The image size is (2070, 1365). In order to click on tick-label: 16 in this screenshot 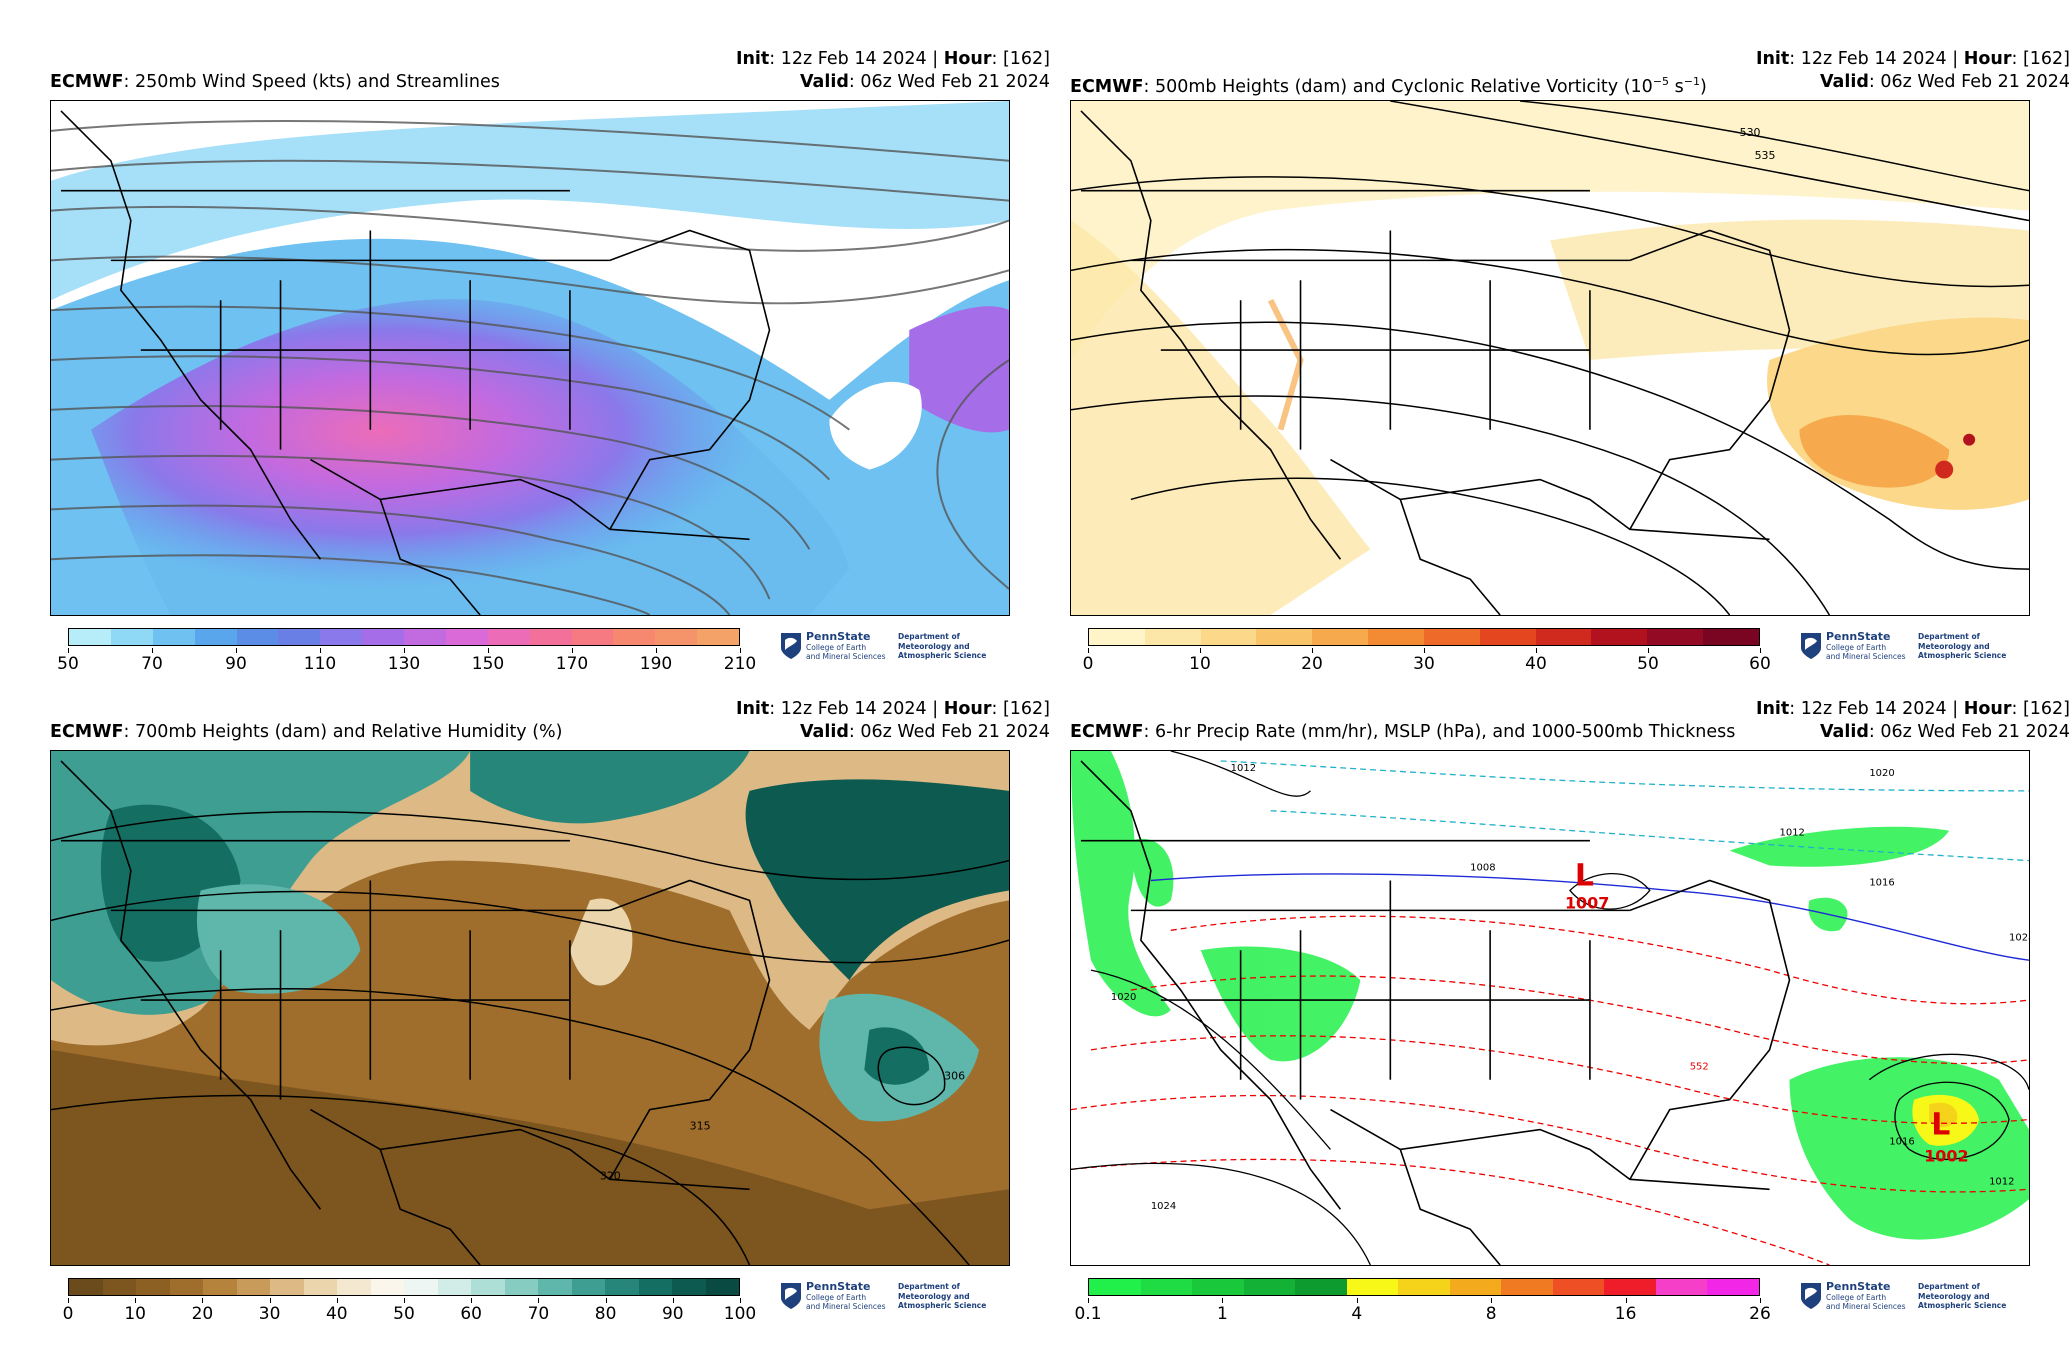, I will do `click(1625, 1314)`.